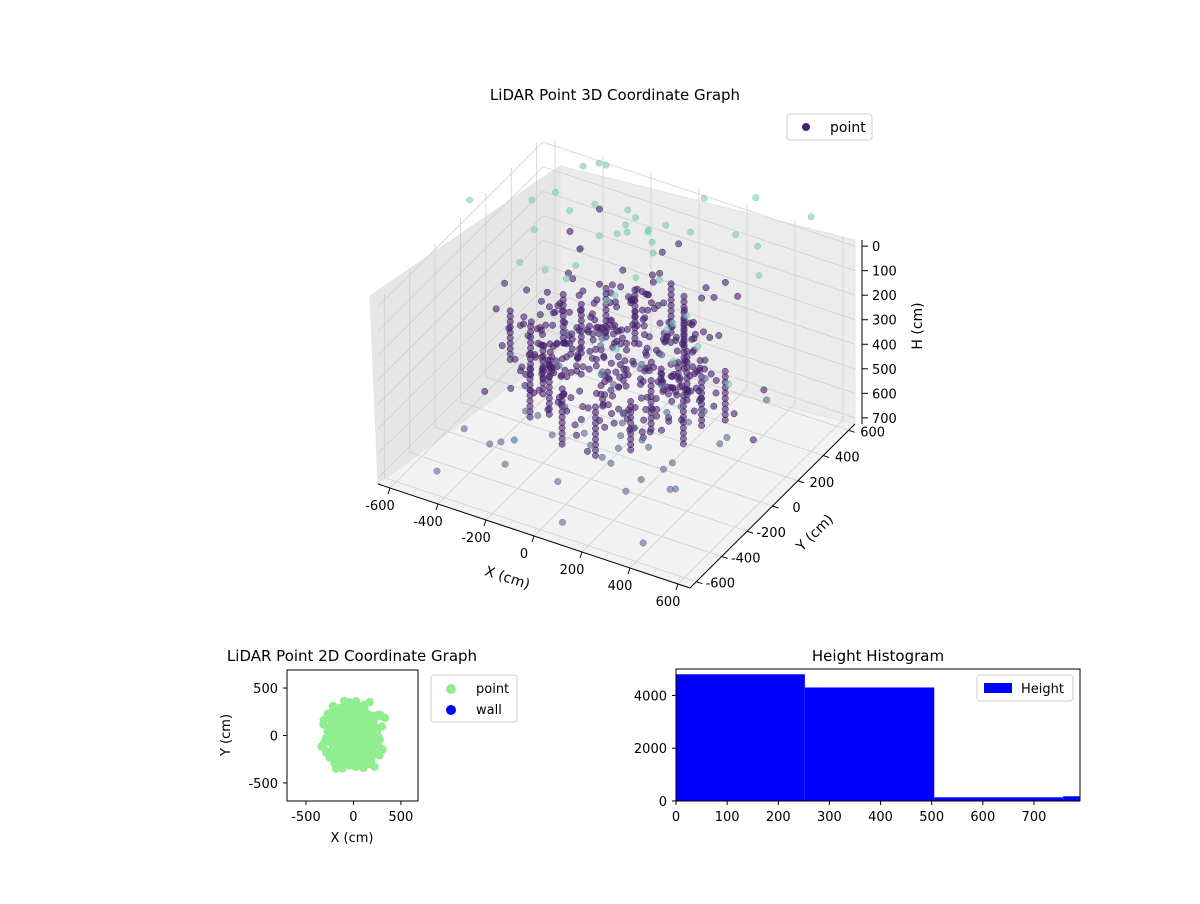  I want to click on plot3d-y-tick-label: -400, so click(746, 558).